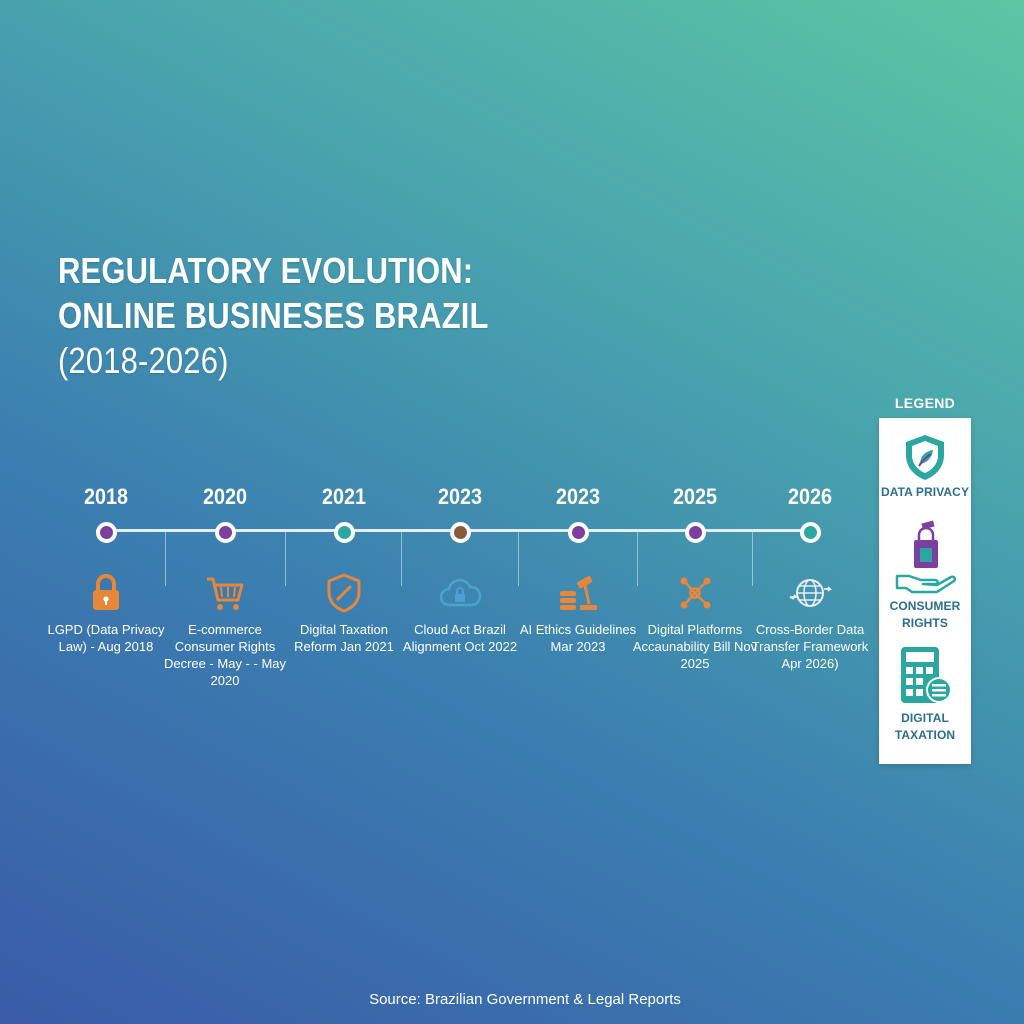 This screenshot has height=1024, width=1024. I want to click on title-years: (2018-2026), so click(143, 360).